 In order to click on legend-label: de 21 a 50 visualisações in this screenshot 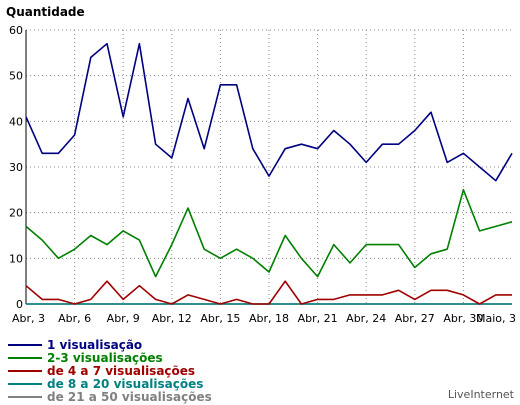, I will do `click(129, 397)`.